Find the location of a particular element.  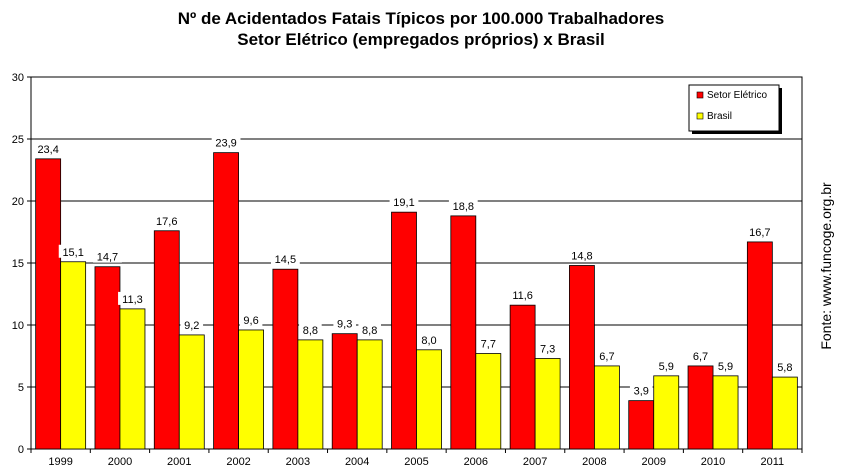

data-label: 9,6 is located at coordinates (250, 321).